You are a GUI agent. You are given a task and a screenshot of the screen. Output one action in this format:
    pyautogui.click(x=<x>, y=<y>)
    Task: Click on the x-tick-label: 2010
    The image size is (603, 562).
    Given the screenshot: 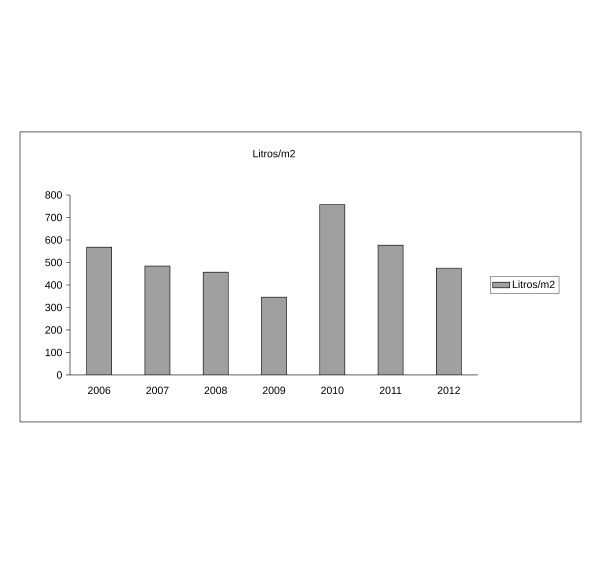 What is the action you would take?
    pyautogui.click(x=332, y=390)
    